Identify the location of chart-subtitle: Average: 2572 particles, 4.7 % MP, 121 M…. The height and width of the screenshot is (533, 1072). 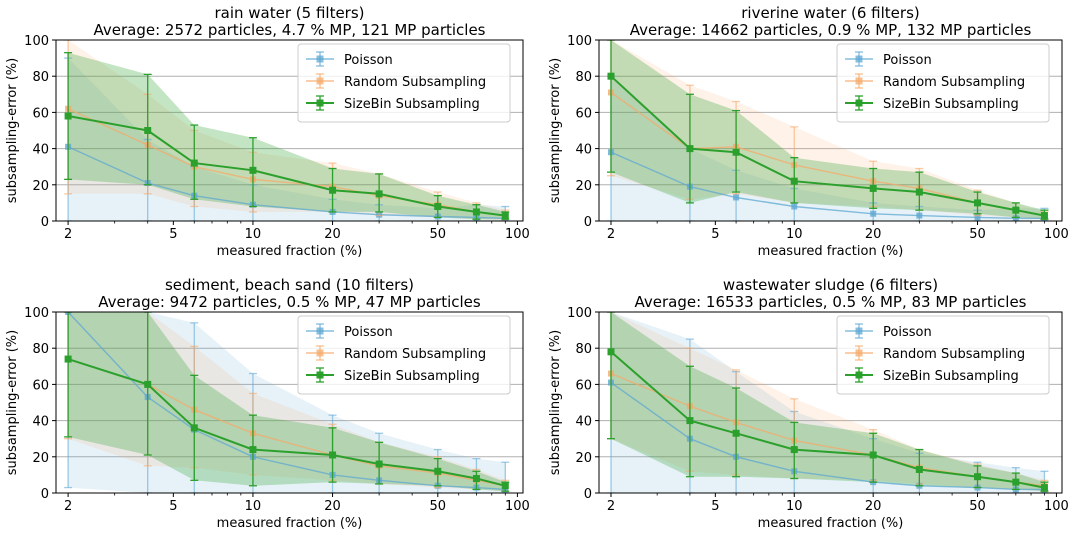
(290, 30).